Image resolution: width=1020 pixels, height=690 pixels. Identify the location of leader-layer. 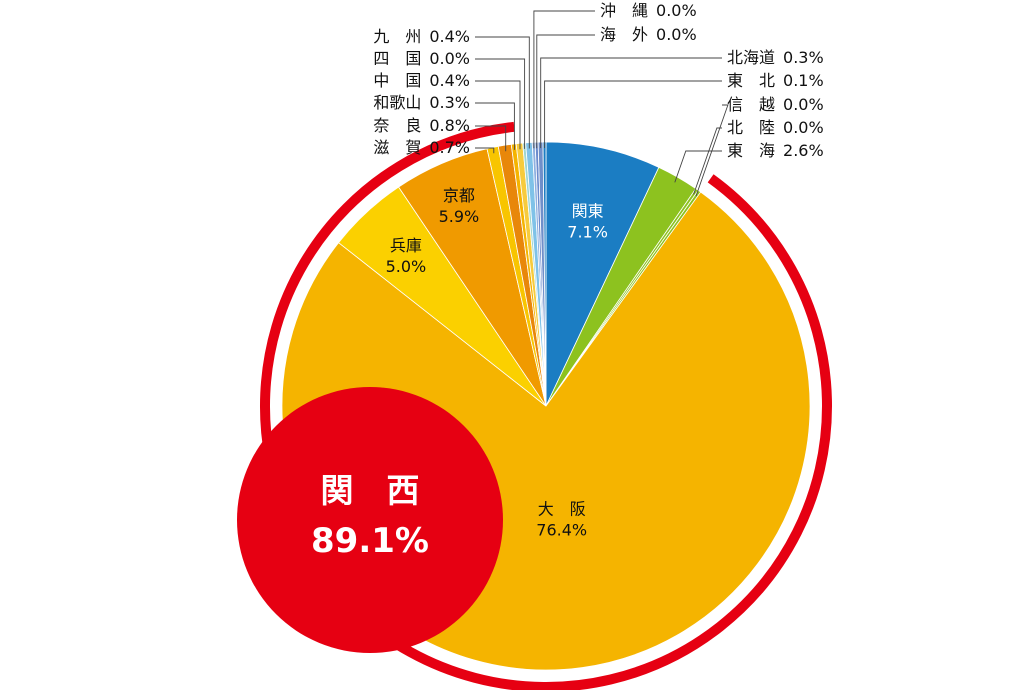
(602, 103).